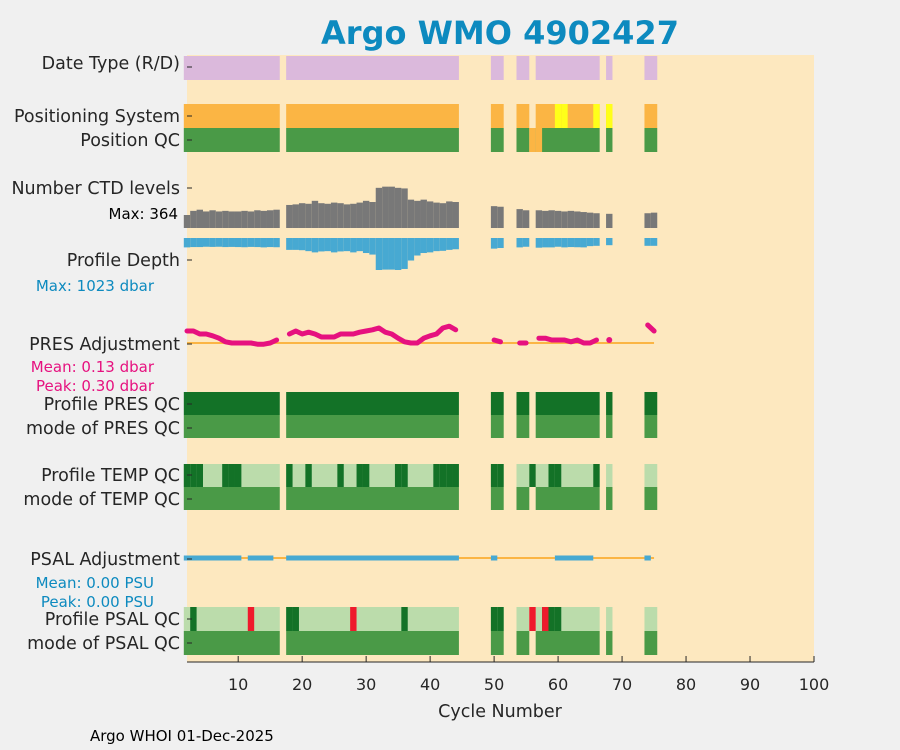 The height and width of the screenshot is (750, 900). Describe the element at coordinates (143, 214) in the screenshot. I see `note-ctd-max: Max: 364` at that location.